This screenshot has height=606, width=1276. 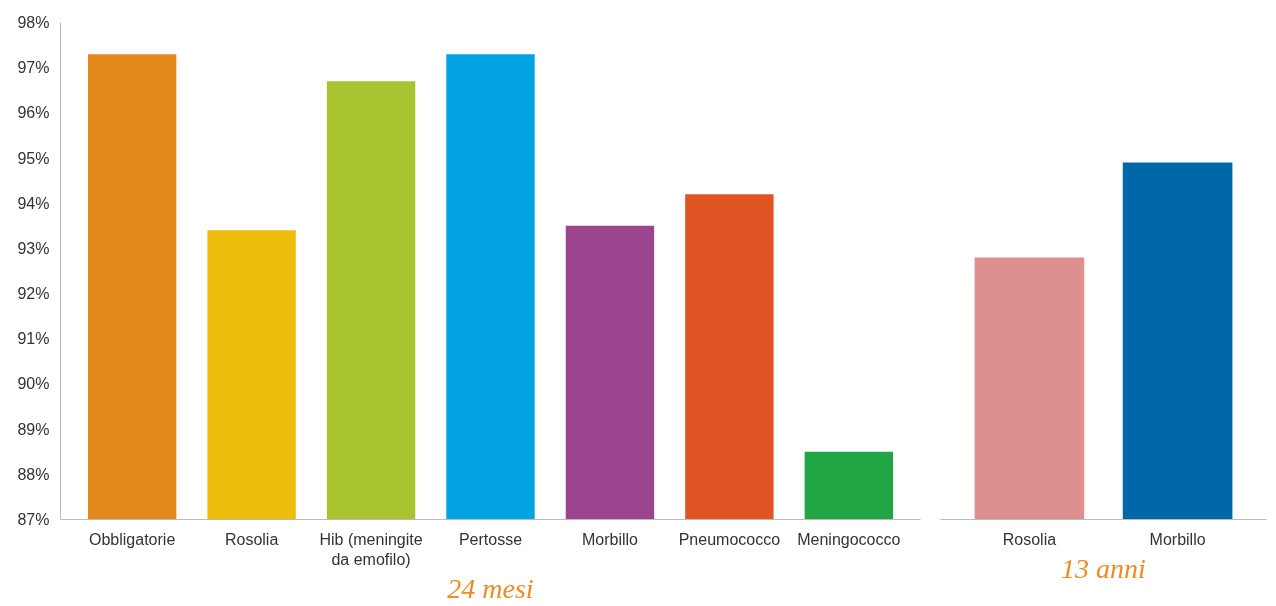 What do you see at coordinates (33, 113) in the screenshot?
I see `y-tick-label: 96%` at bounding box center [33, 113].